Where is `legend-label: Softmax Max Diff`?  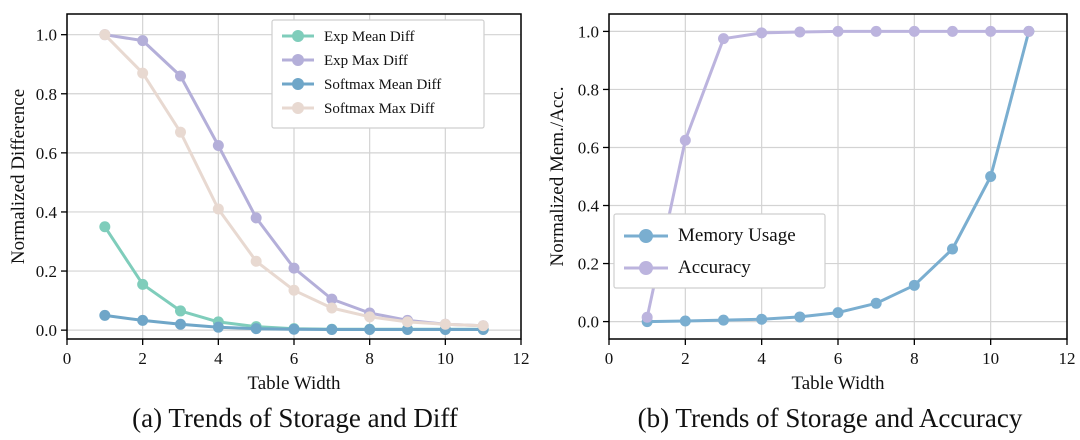 legend-label: Softmax Max Diff is located at coordinates (379, 109).